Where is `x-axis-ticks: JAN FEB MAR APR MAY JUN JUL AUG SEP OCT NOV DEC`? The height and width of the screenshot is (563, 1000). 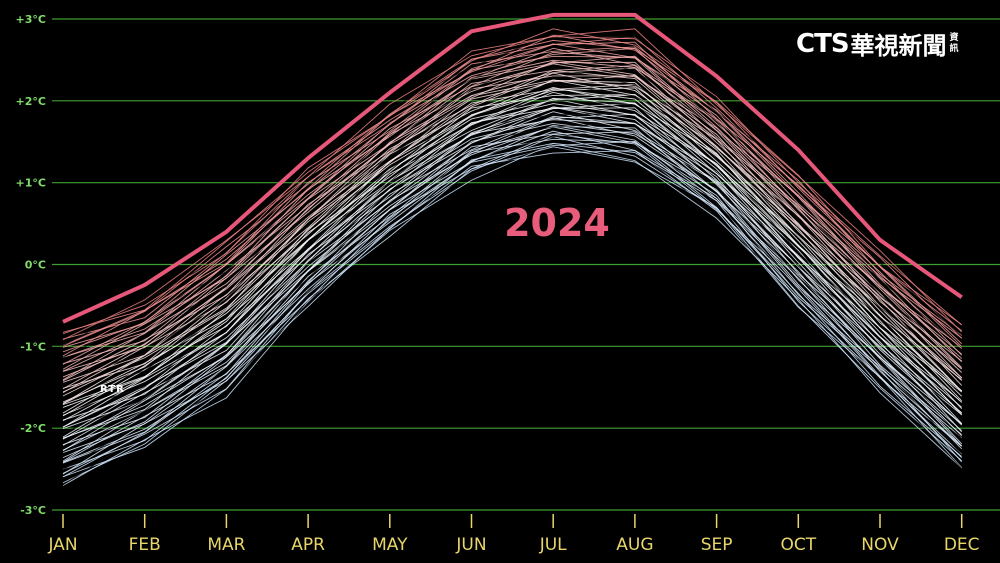
x-axis-ticks: JAN FEB MAR APR MAY JUN JUL AUG SEP OCT NOV DEC is located at coordinates (513, 534).